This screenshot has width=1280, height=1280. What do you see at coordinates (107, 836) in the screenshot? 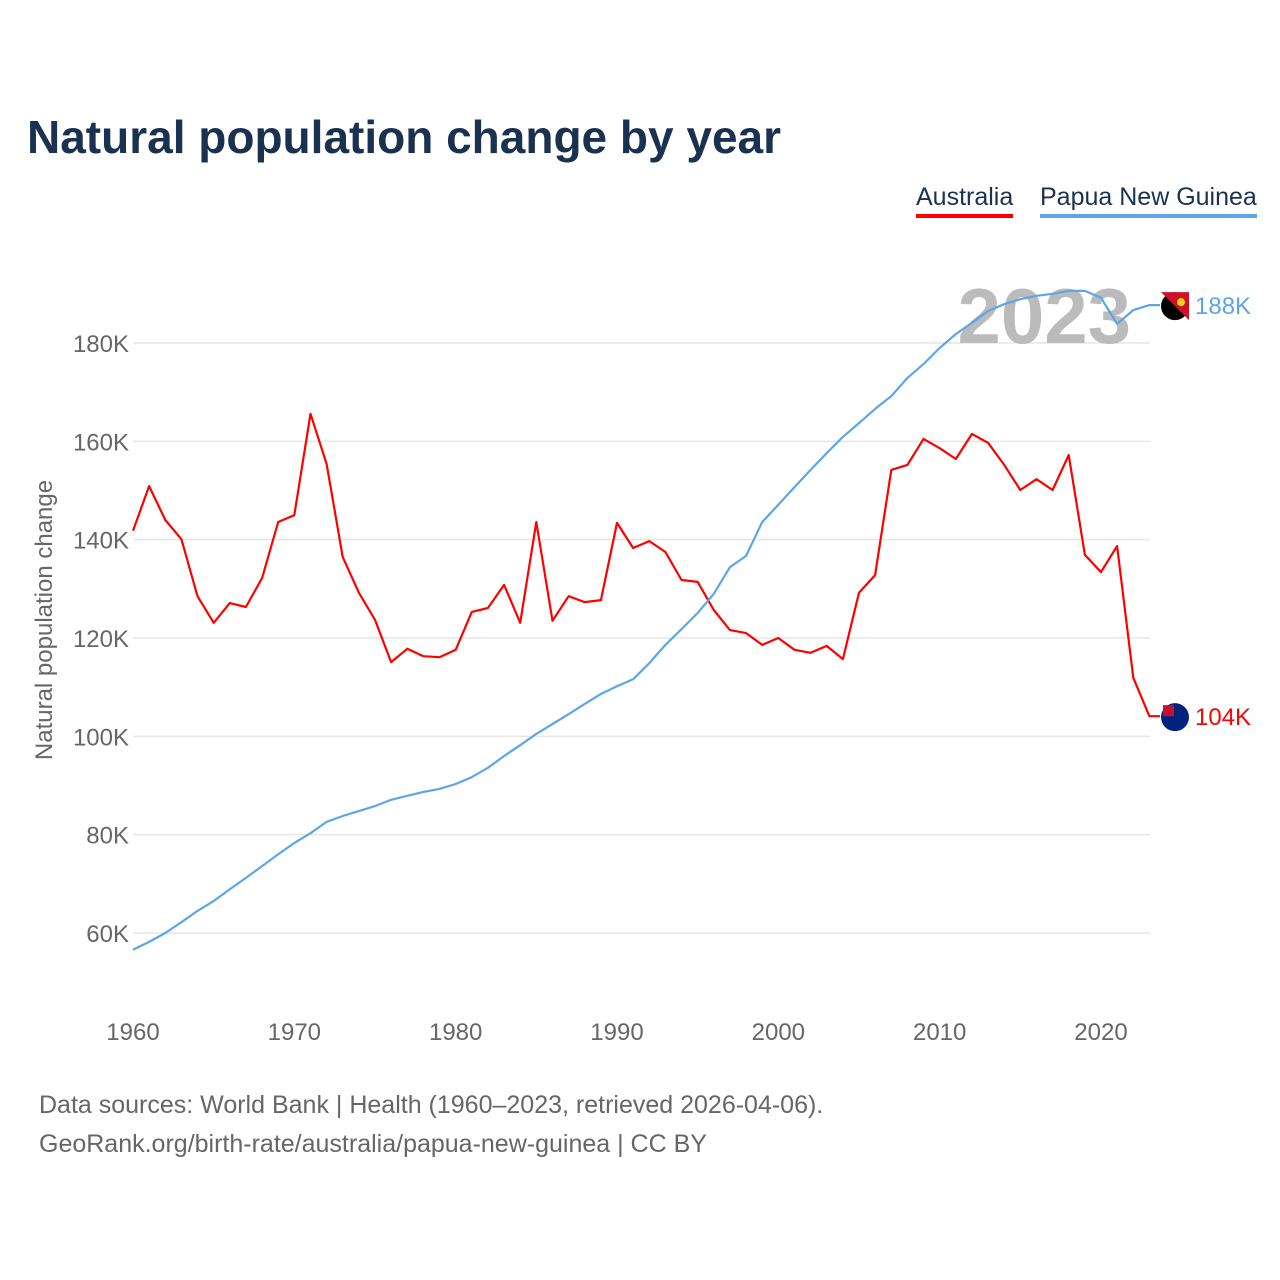
I see `y-tick-label: 80K` at bounding box center [107, 836].